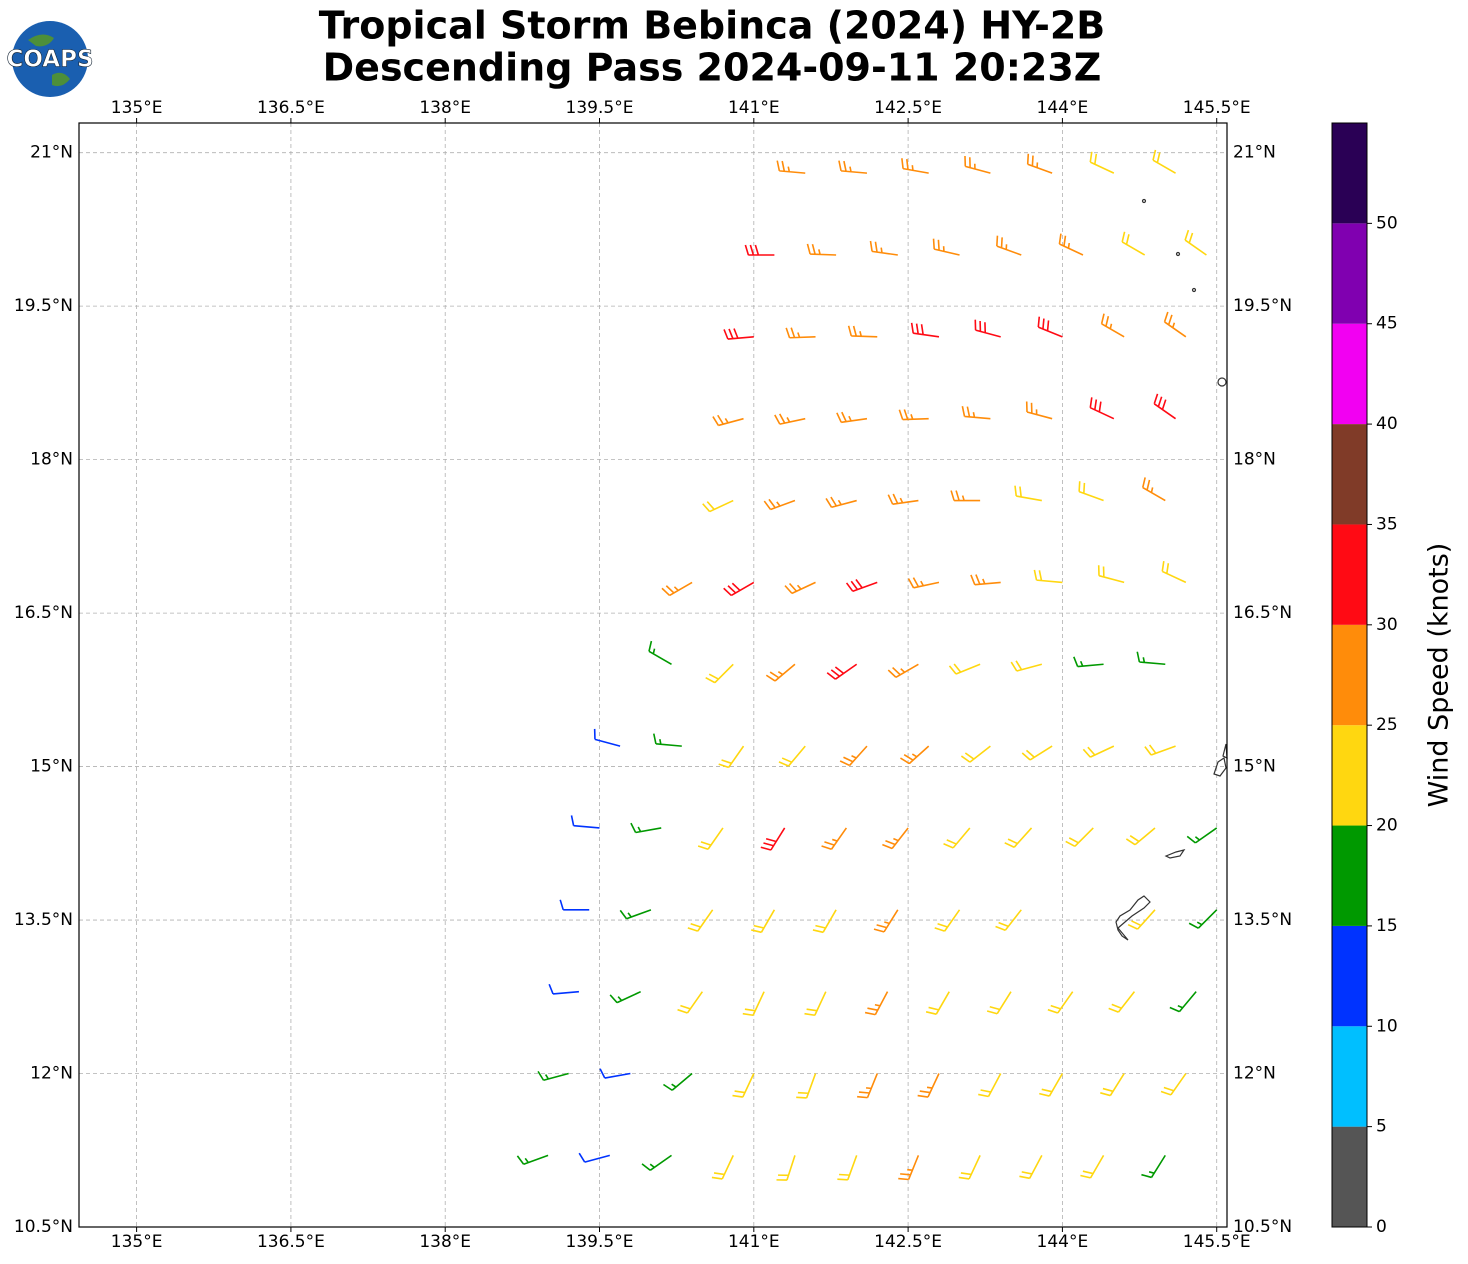 The image size is (1468, 1264). I want to click on colorbar-tick-label: 5, so click(1381, 1127).